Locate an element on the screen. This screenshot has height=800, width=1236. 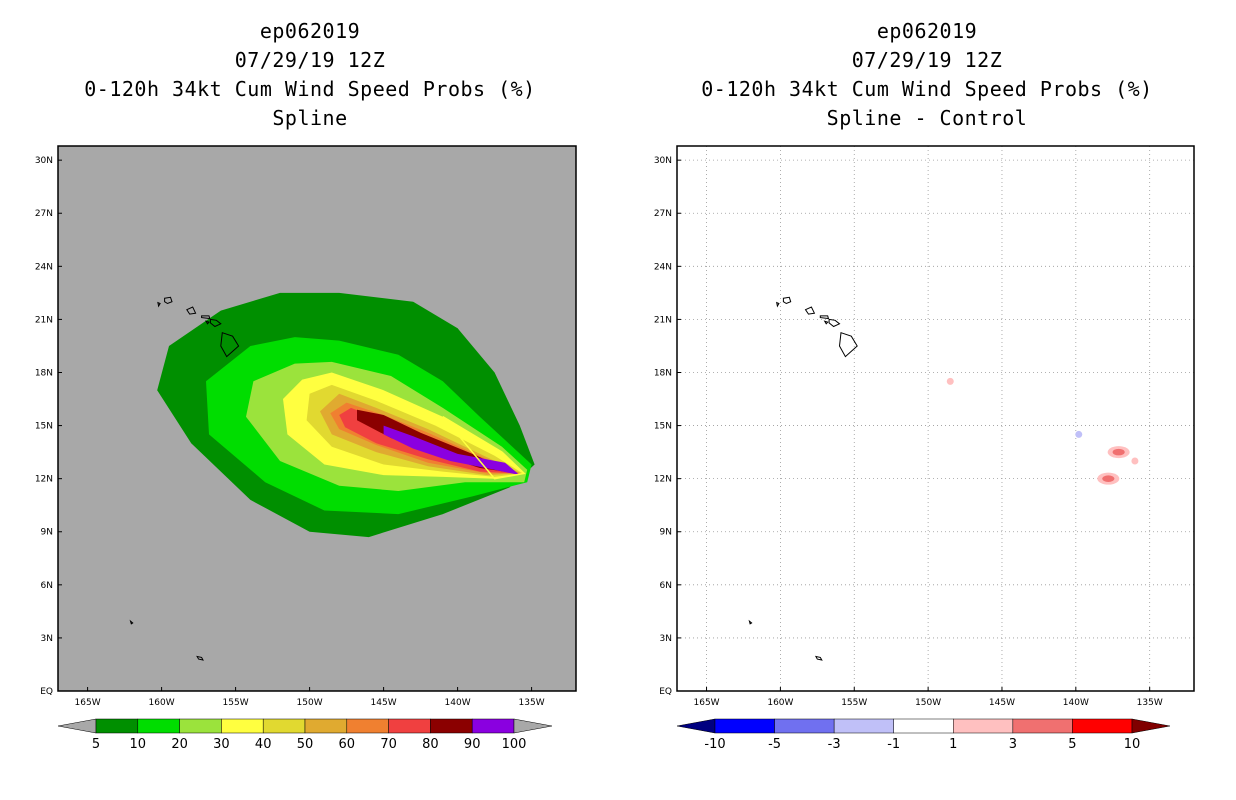
left-colorbar-label: 100 is located at coordinates (514, 744).